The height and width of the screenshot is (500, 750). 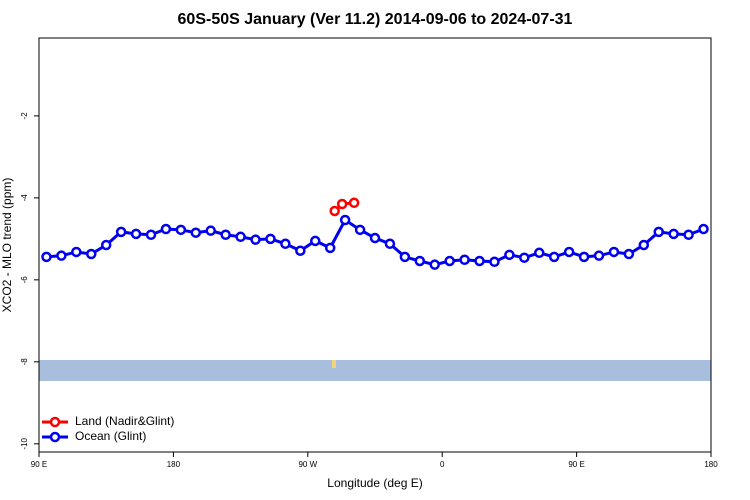 I want to click on y-axis-label: XCO2 - MLO trend (ppm), so click(x=7, y=245).